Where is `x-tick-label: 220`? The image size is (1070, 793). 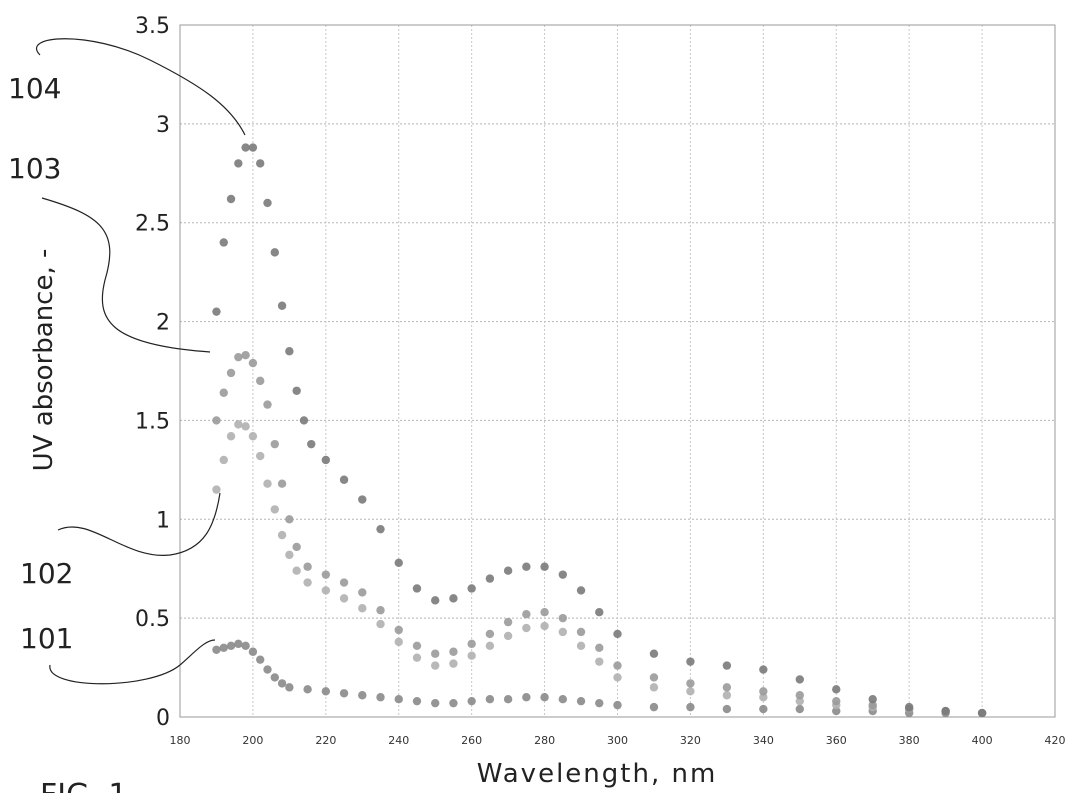 x-tick-label: 220 is located at coordinates (325, 740).